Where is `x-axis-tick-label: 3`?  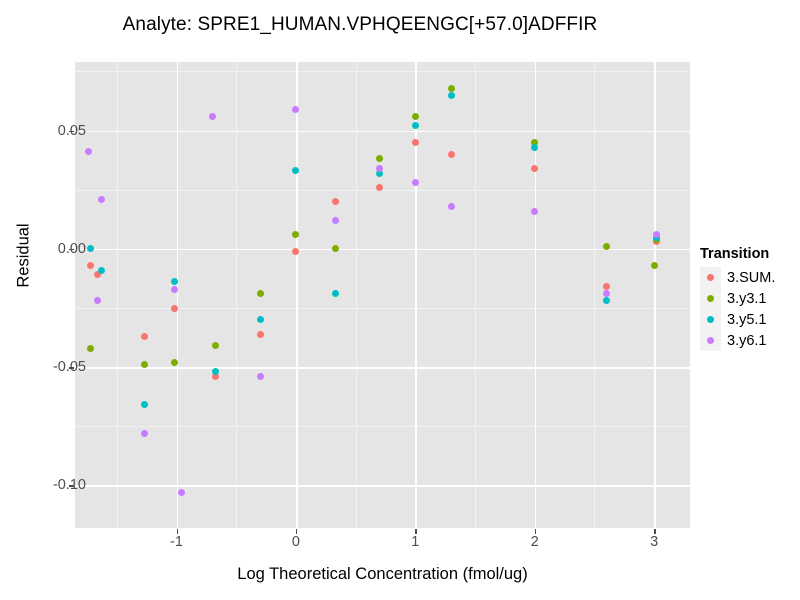
x-axis-tick-label: 3 is located at coordinates (654, 542).